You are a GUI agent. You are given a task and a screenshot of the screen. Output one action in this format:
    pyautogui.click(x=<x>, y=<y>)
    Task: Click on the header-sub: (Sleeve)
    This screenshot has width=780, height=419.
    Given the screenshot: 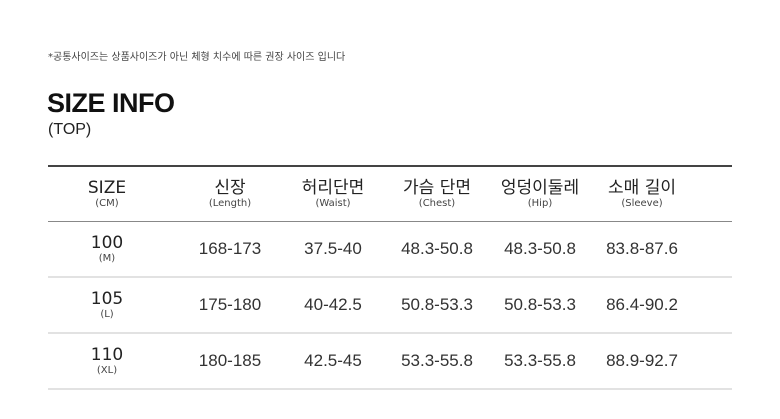 What is the action you would take?
    pyautogui.click(x=642, y=203)
    